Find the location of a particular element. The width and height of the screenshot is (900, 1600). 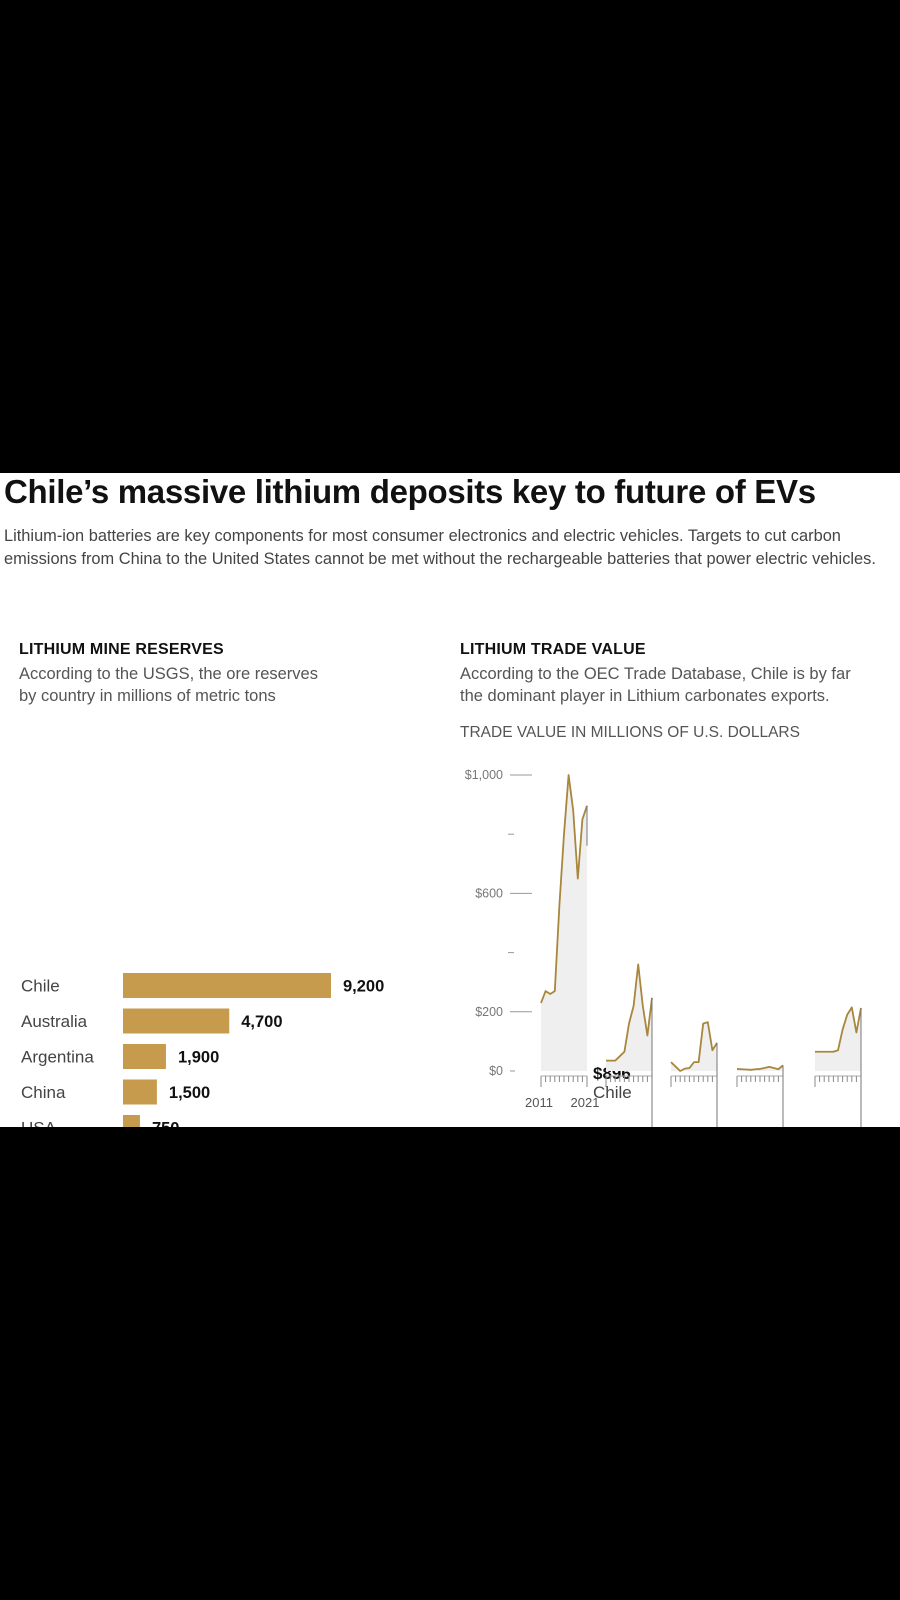

y-tick-label: $600 is located at coordinates (489, 893).